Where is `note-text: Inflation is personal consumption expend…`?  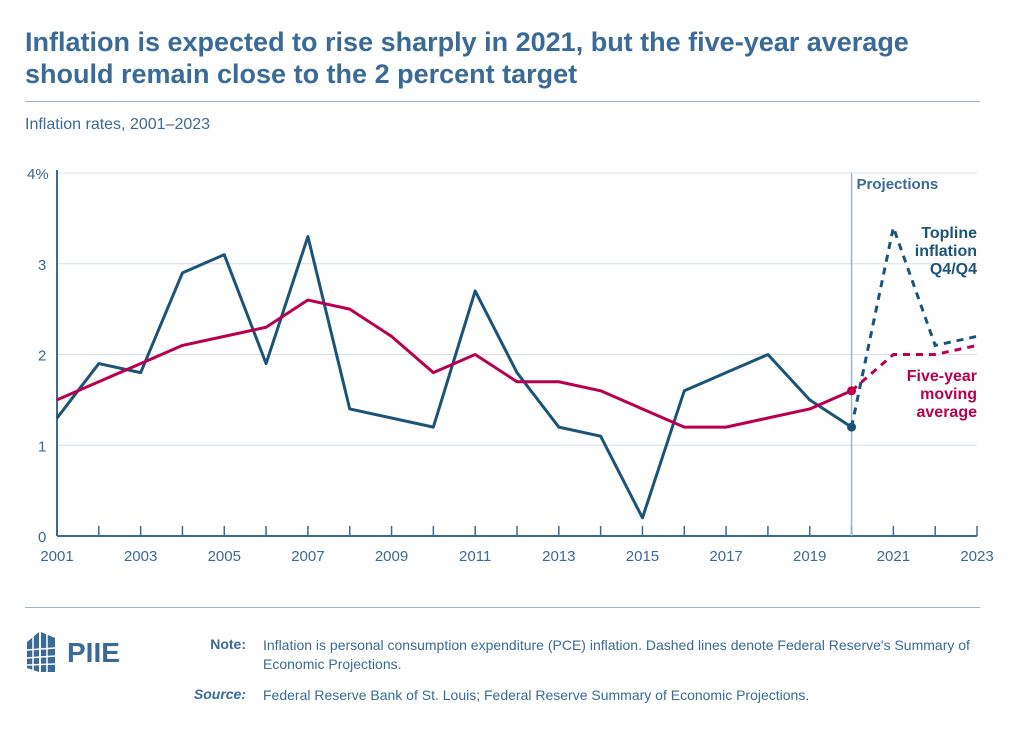 note-text: Inflation is personal consumption expend… is located at coordinates (616, 654).